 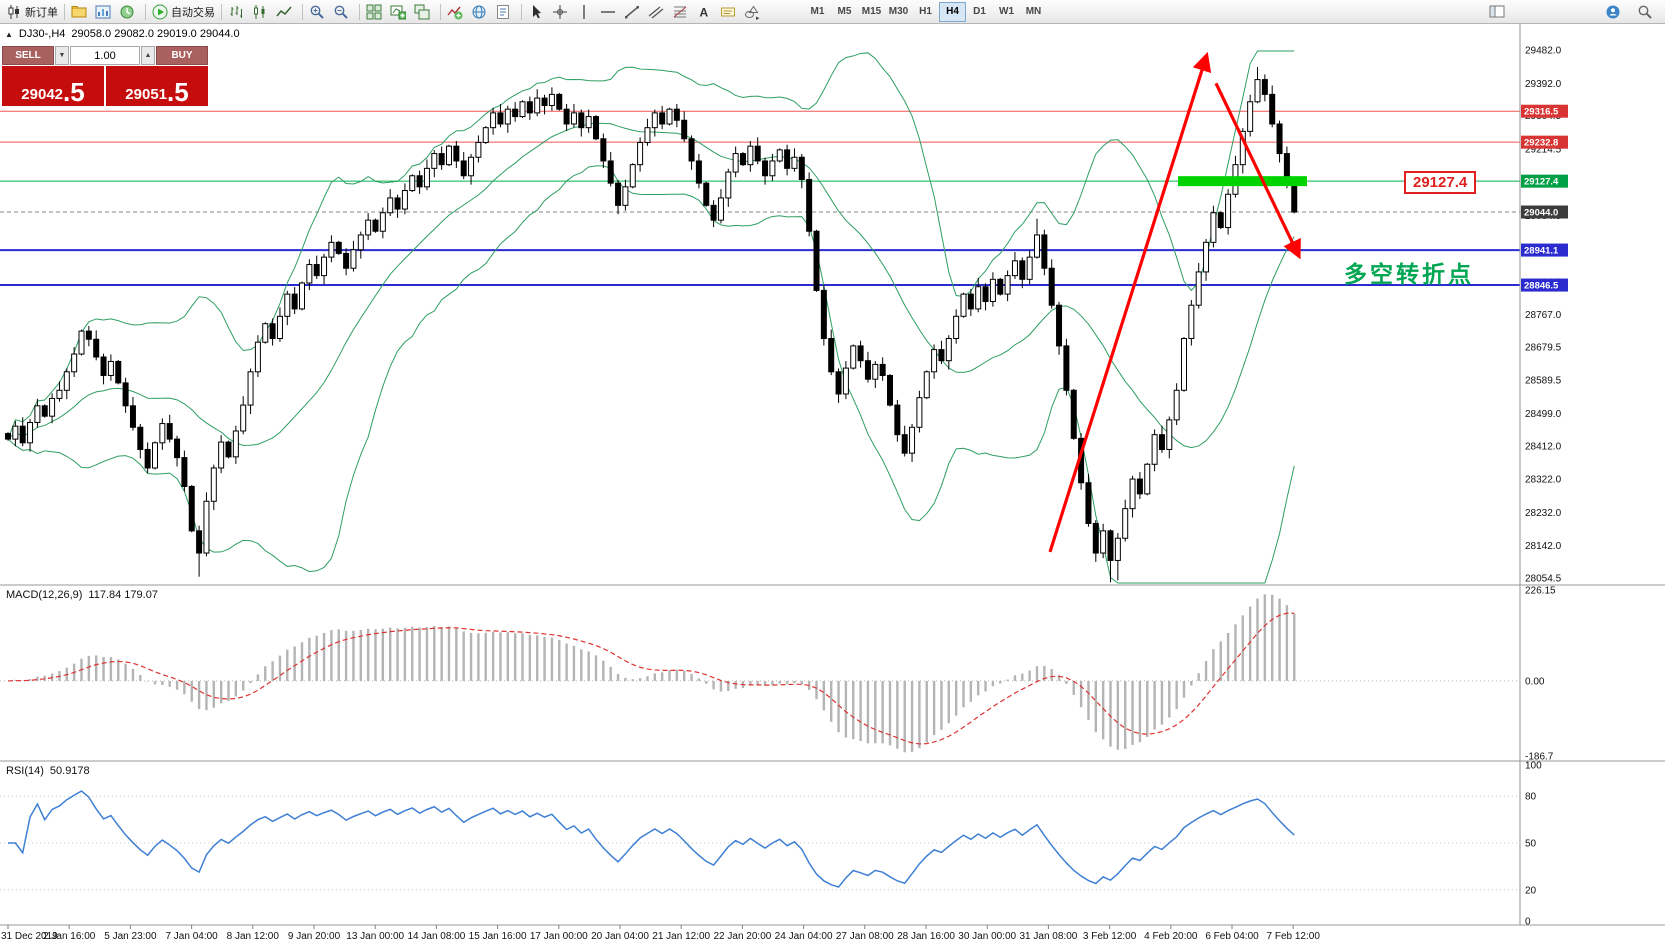 What do you see at coordinates (81, 12) in the screenshot?
I see `profiles-button` at bounding box center [81, 12].